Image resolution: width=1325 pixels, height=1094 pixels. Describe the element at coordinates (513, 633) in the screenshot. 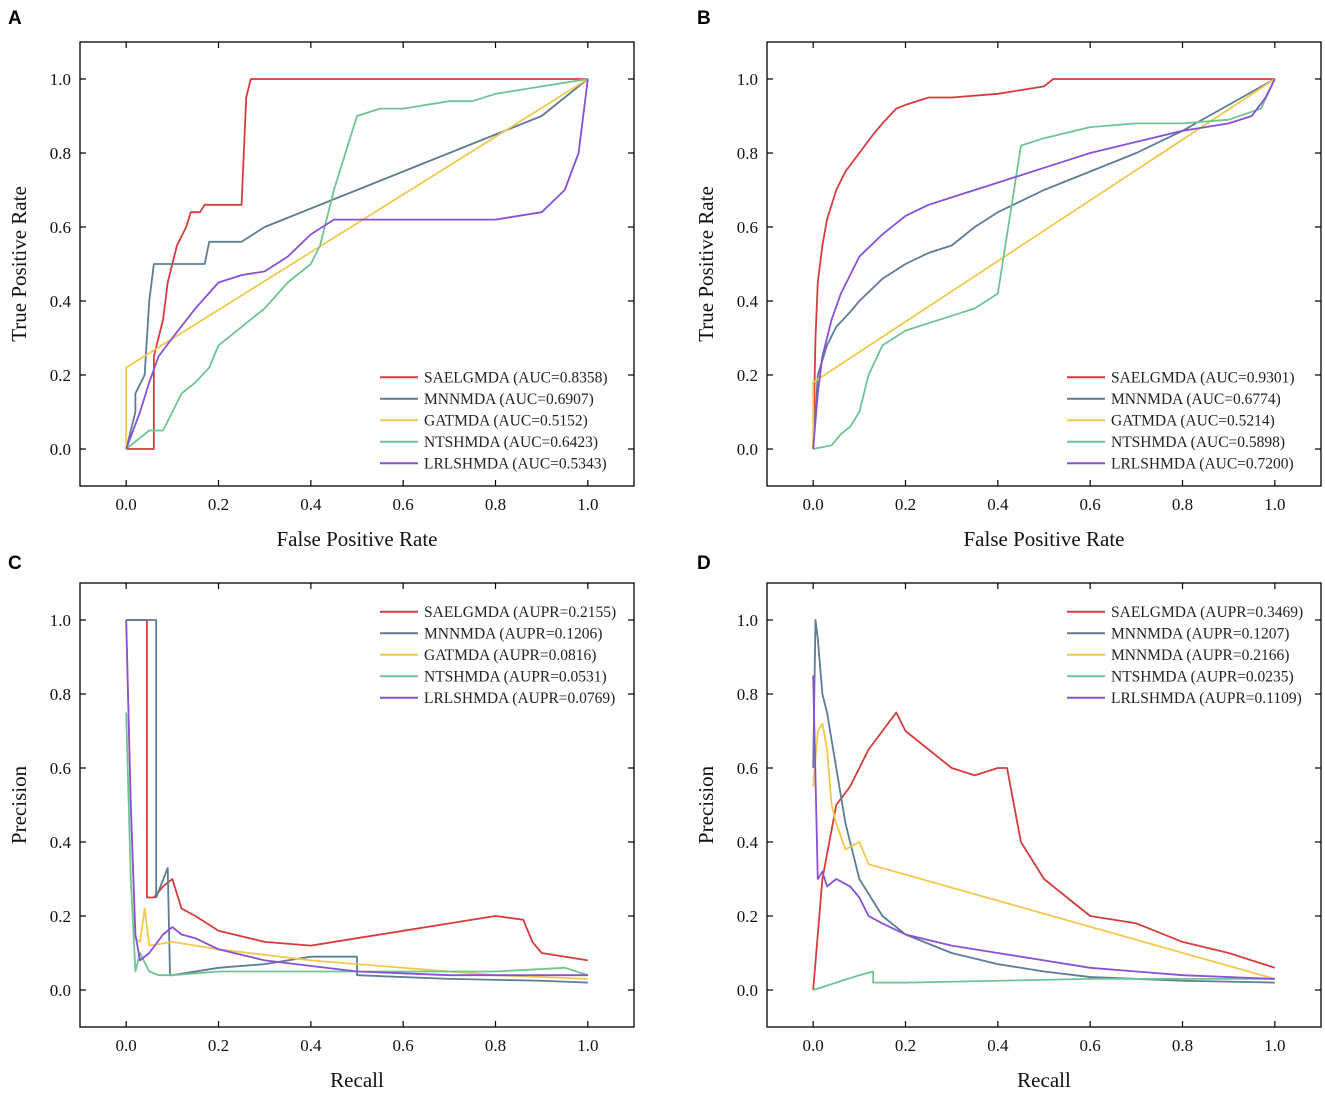

I see `legend-label-1: MNNMDA (AUPR=0.1206)` at that location.